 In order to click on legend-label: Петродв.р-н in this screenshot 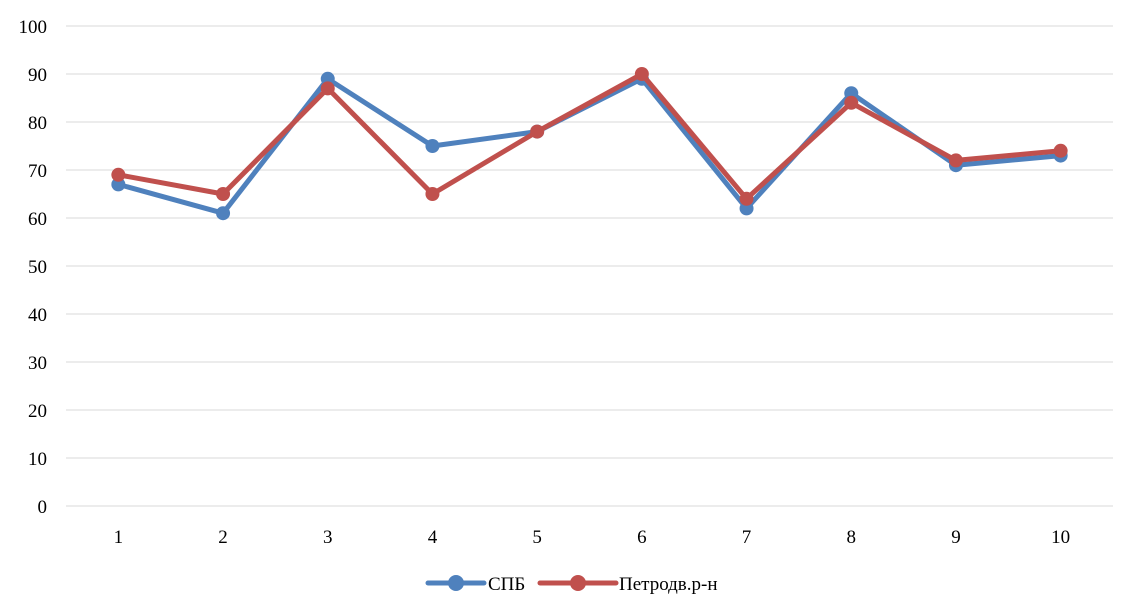, I will do `click(668, 584)`.